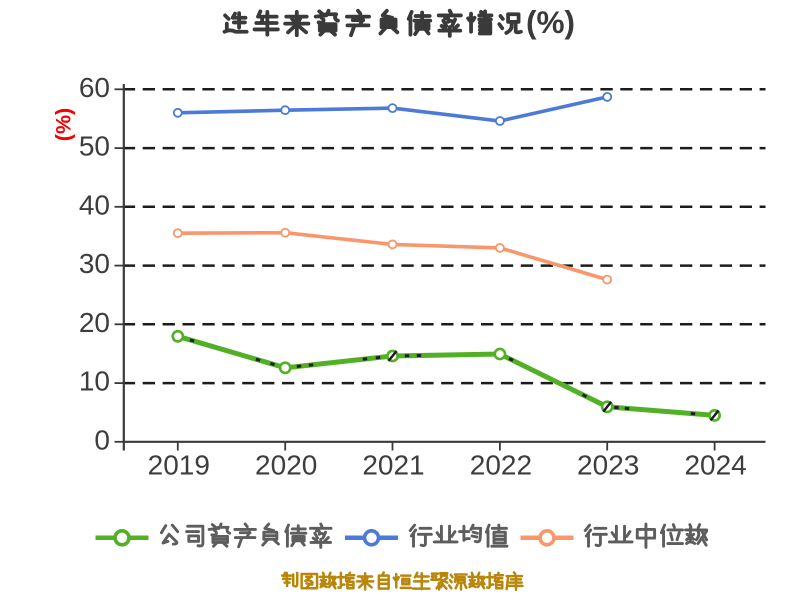  Describe the element at coordinates (608, 465) in the screenshot. I see `svg-text: 2023` at that location.